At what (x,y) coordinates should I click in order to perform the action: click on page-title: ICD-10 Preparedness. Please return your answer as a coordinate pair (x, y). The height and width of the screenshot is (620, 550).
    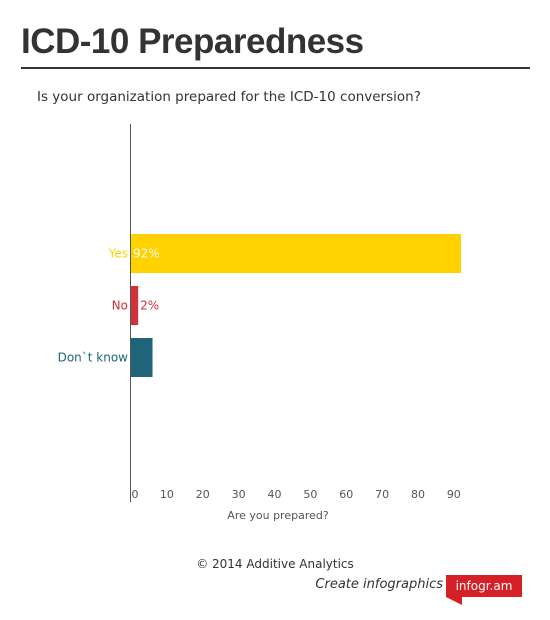
    Looking at the image, I should click on (192, 41).